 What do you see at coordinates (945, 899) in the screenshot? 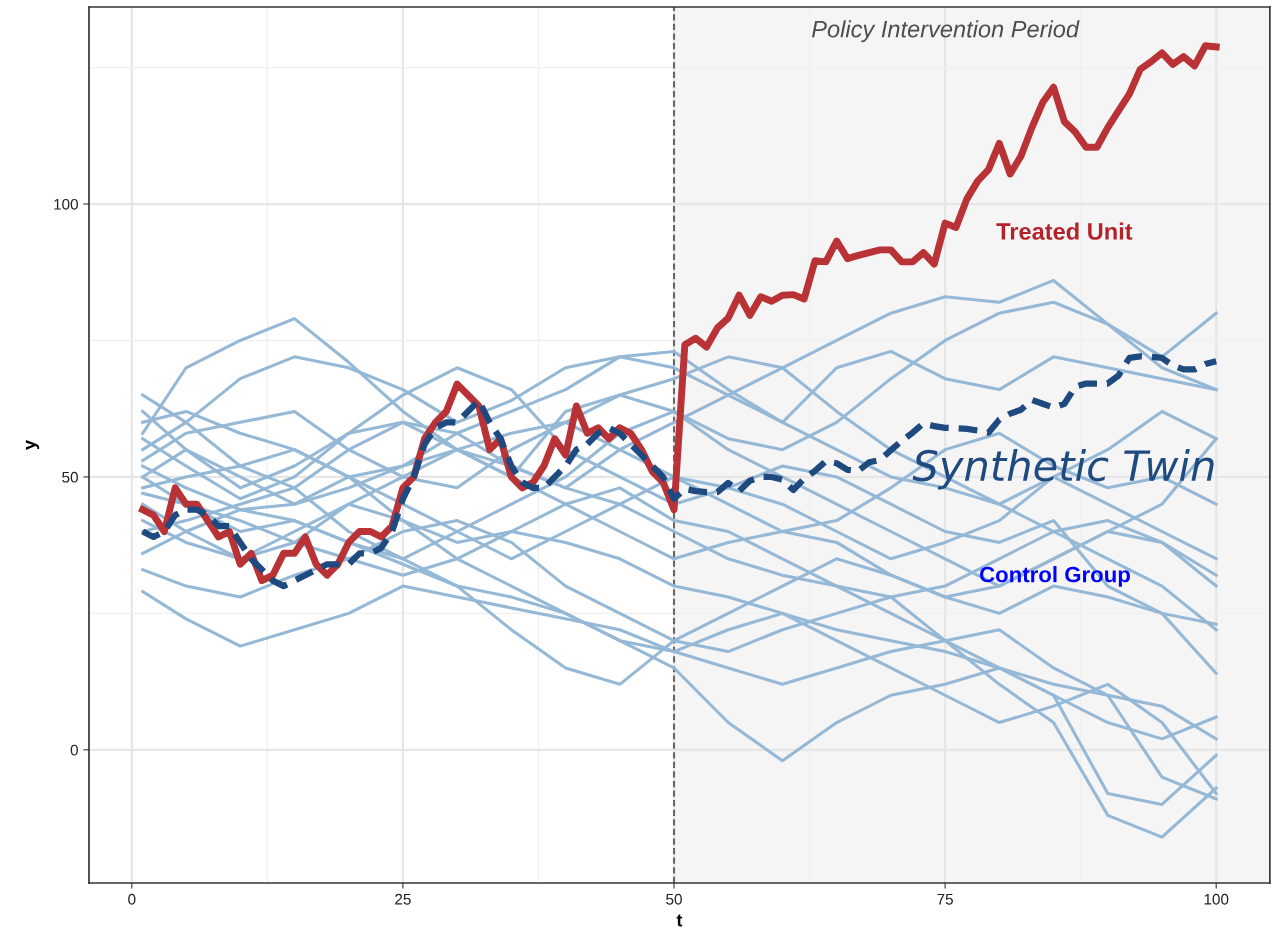
I see `x-tick-label: 75` at bounding box center [945, 899].